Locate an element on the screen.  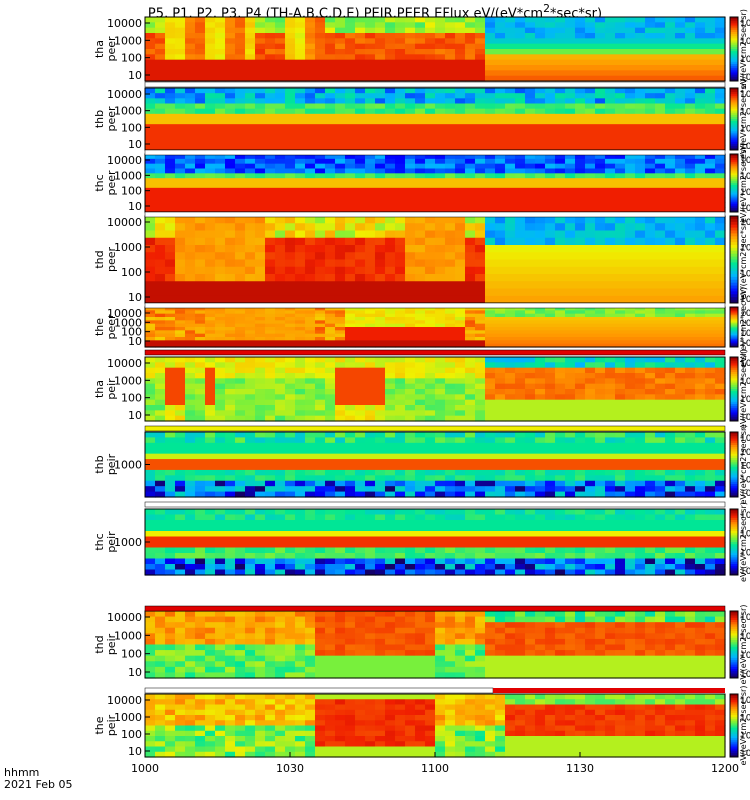
x-tick-label: 1130 is located at coordinates (580, 768).